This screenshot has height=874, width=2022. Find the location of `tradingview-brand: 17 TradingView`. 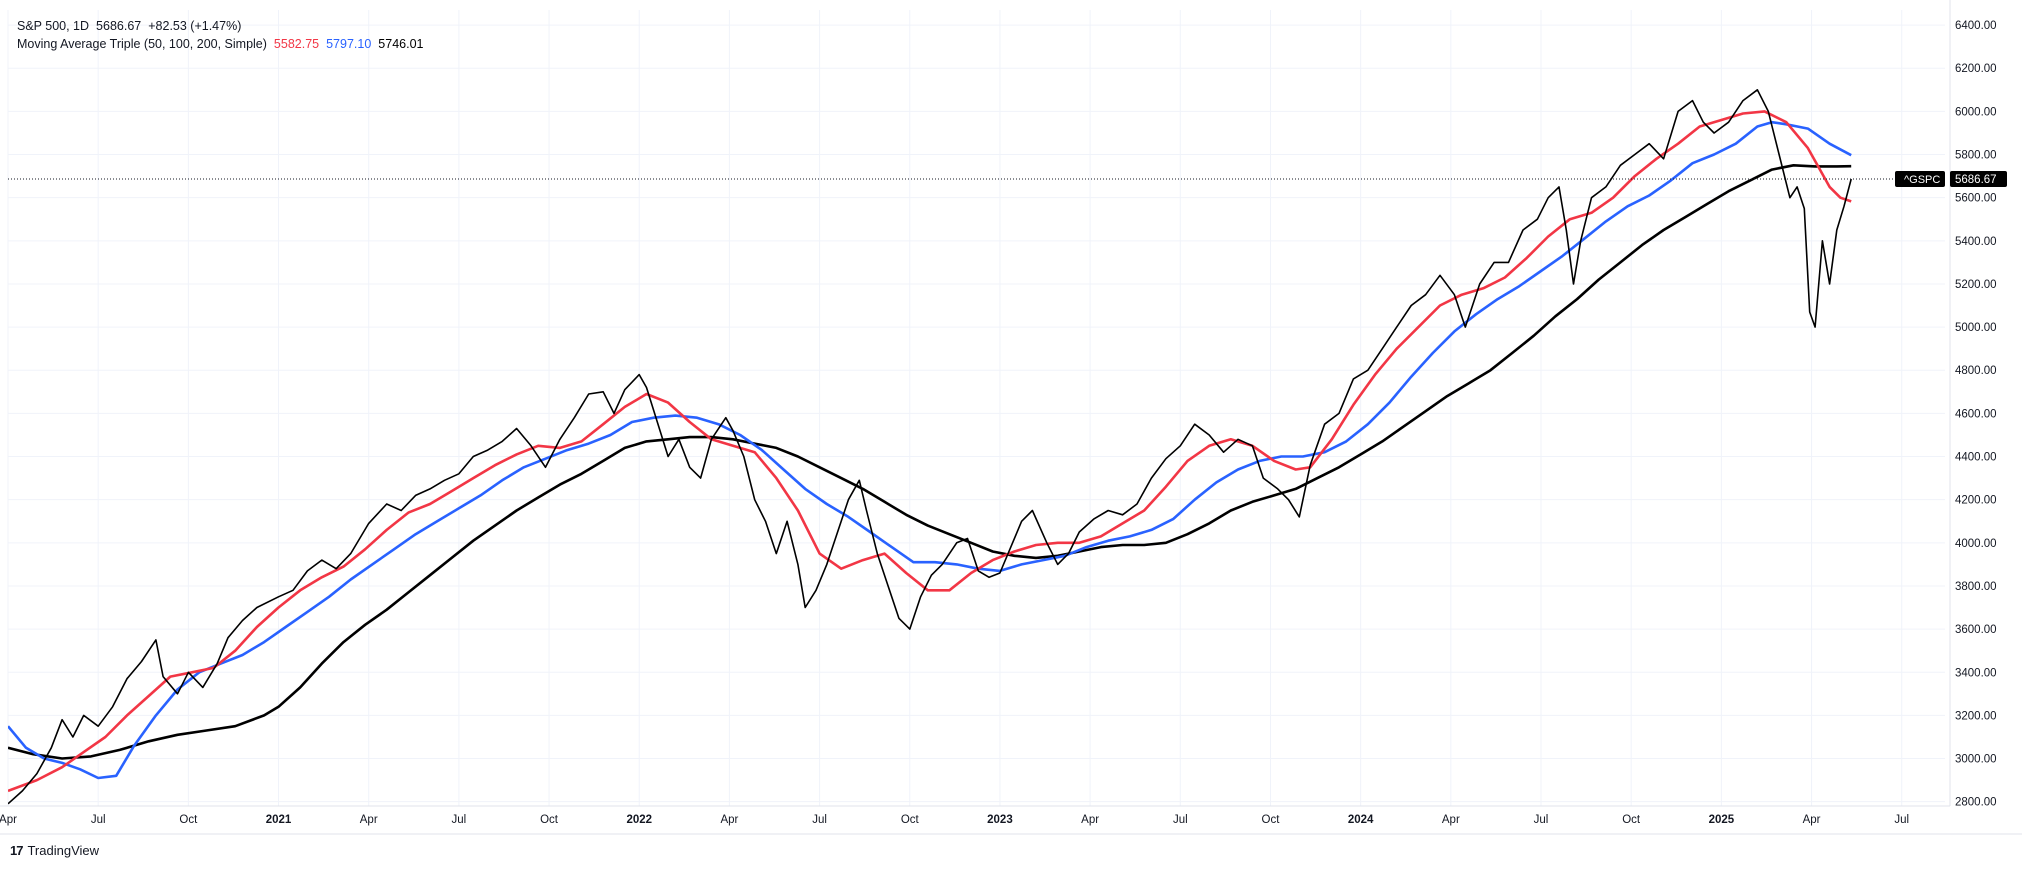

tradingview-brand: 17 TradingView is located at coordinates (54, 850).